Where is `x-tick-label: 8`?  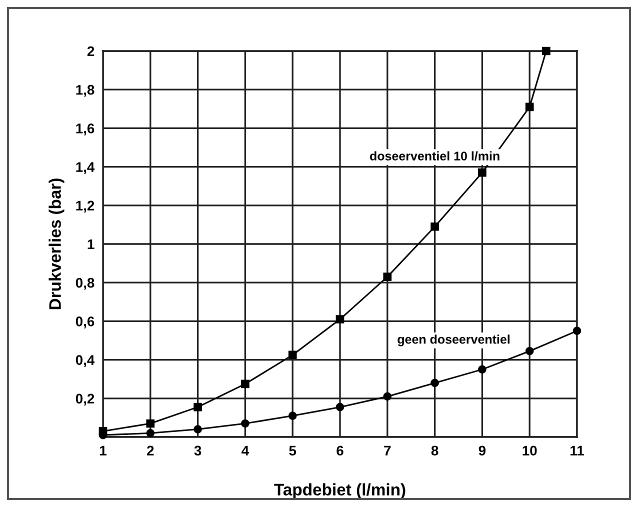
x-tick-label: 8 is located at coordinates (434, 451).